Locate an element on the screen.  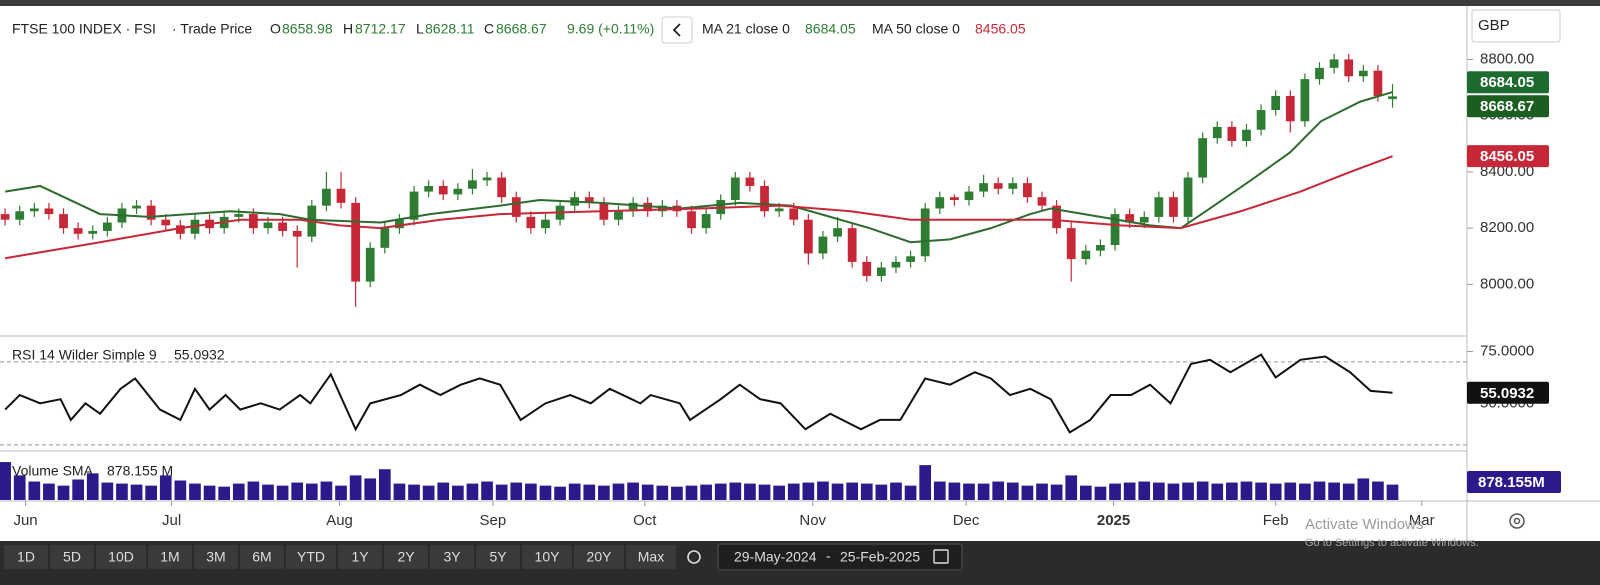
collapse-button is located at coordinates (677, 30).